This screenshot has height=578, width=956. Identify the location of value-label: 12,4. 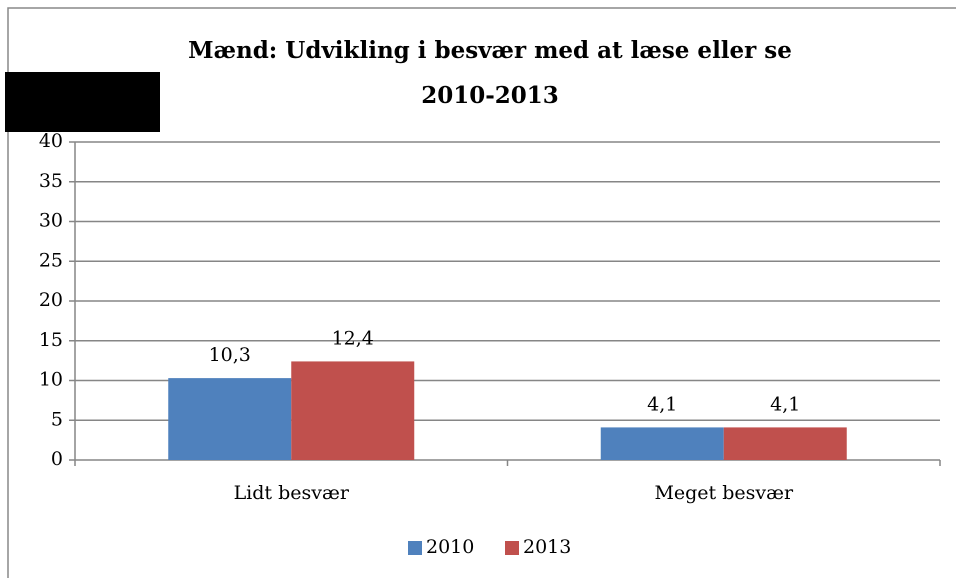
(353, 338).